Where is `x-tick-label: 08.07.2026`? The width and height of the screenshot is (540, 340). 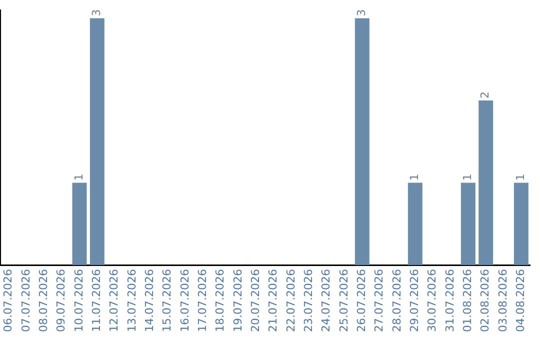 x-tick-label: 08.07.2026 is located at coordinates (43, 300).